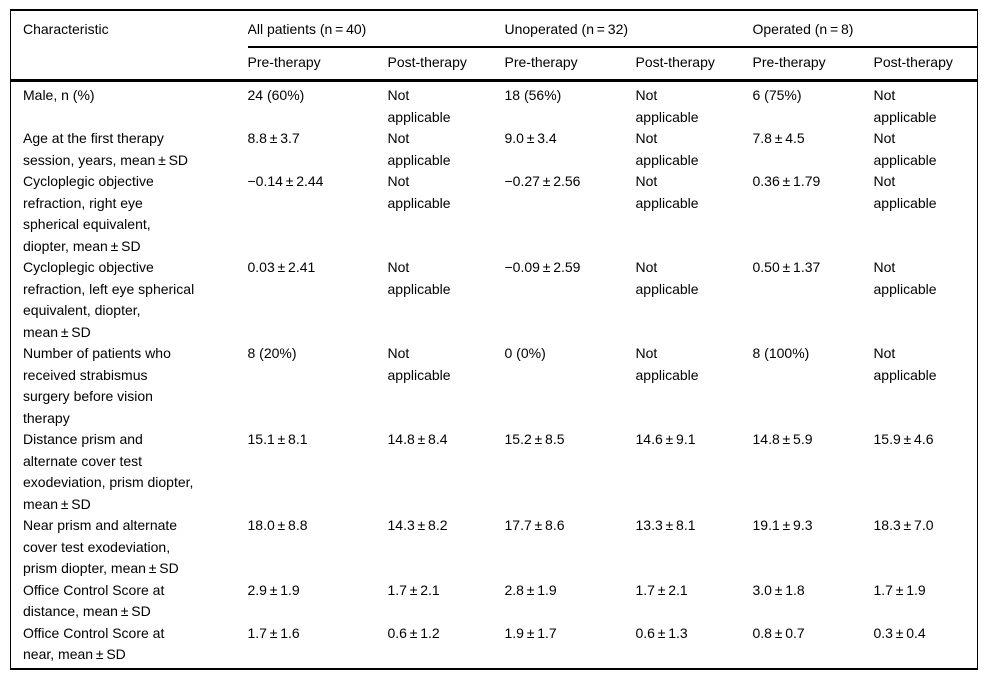 Image resolution: width=992 pixels, height=680 pixels. I want to click on cell-value: 2.8 ± 1.9, so click(530, 589).